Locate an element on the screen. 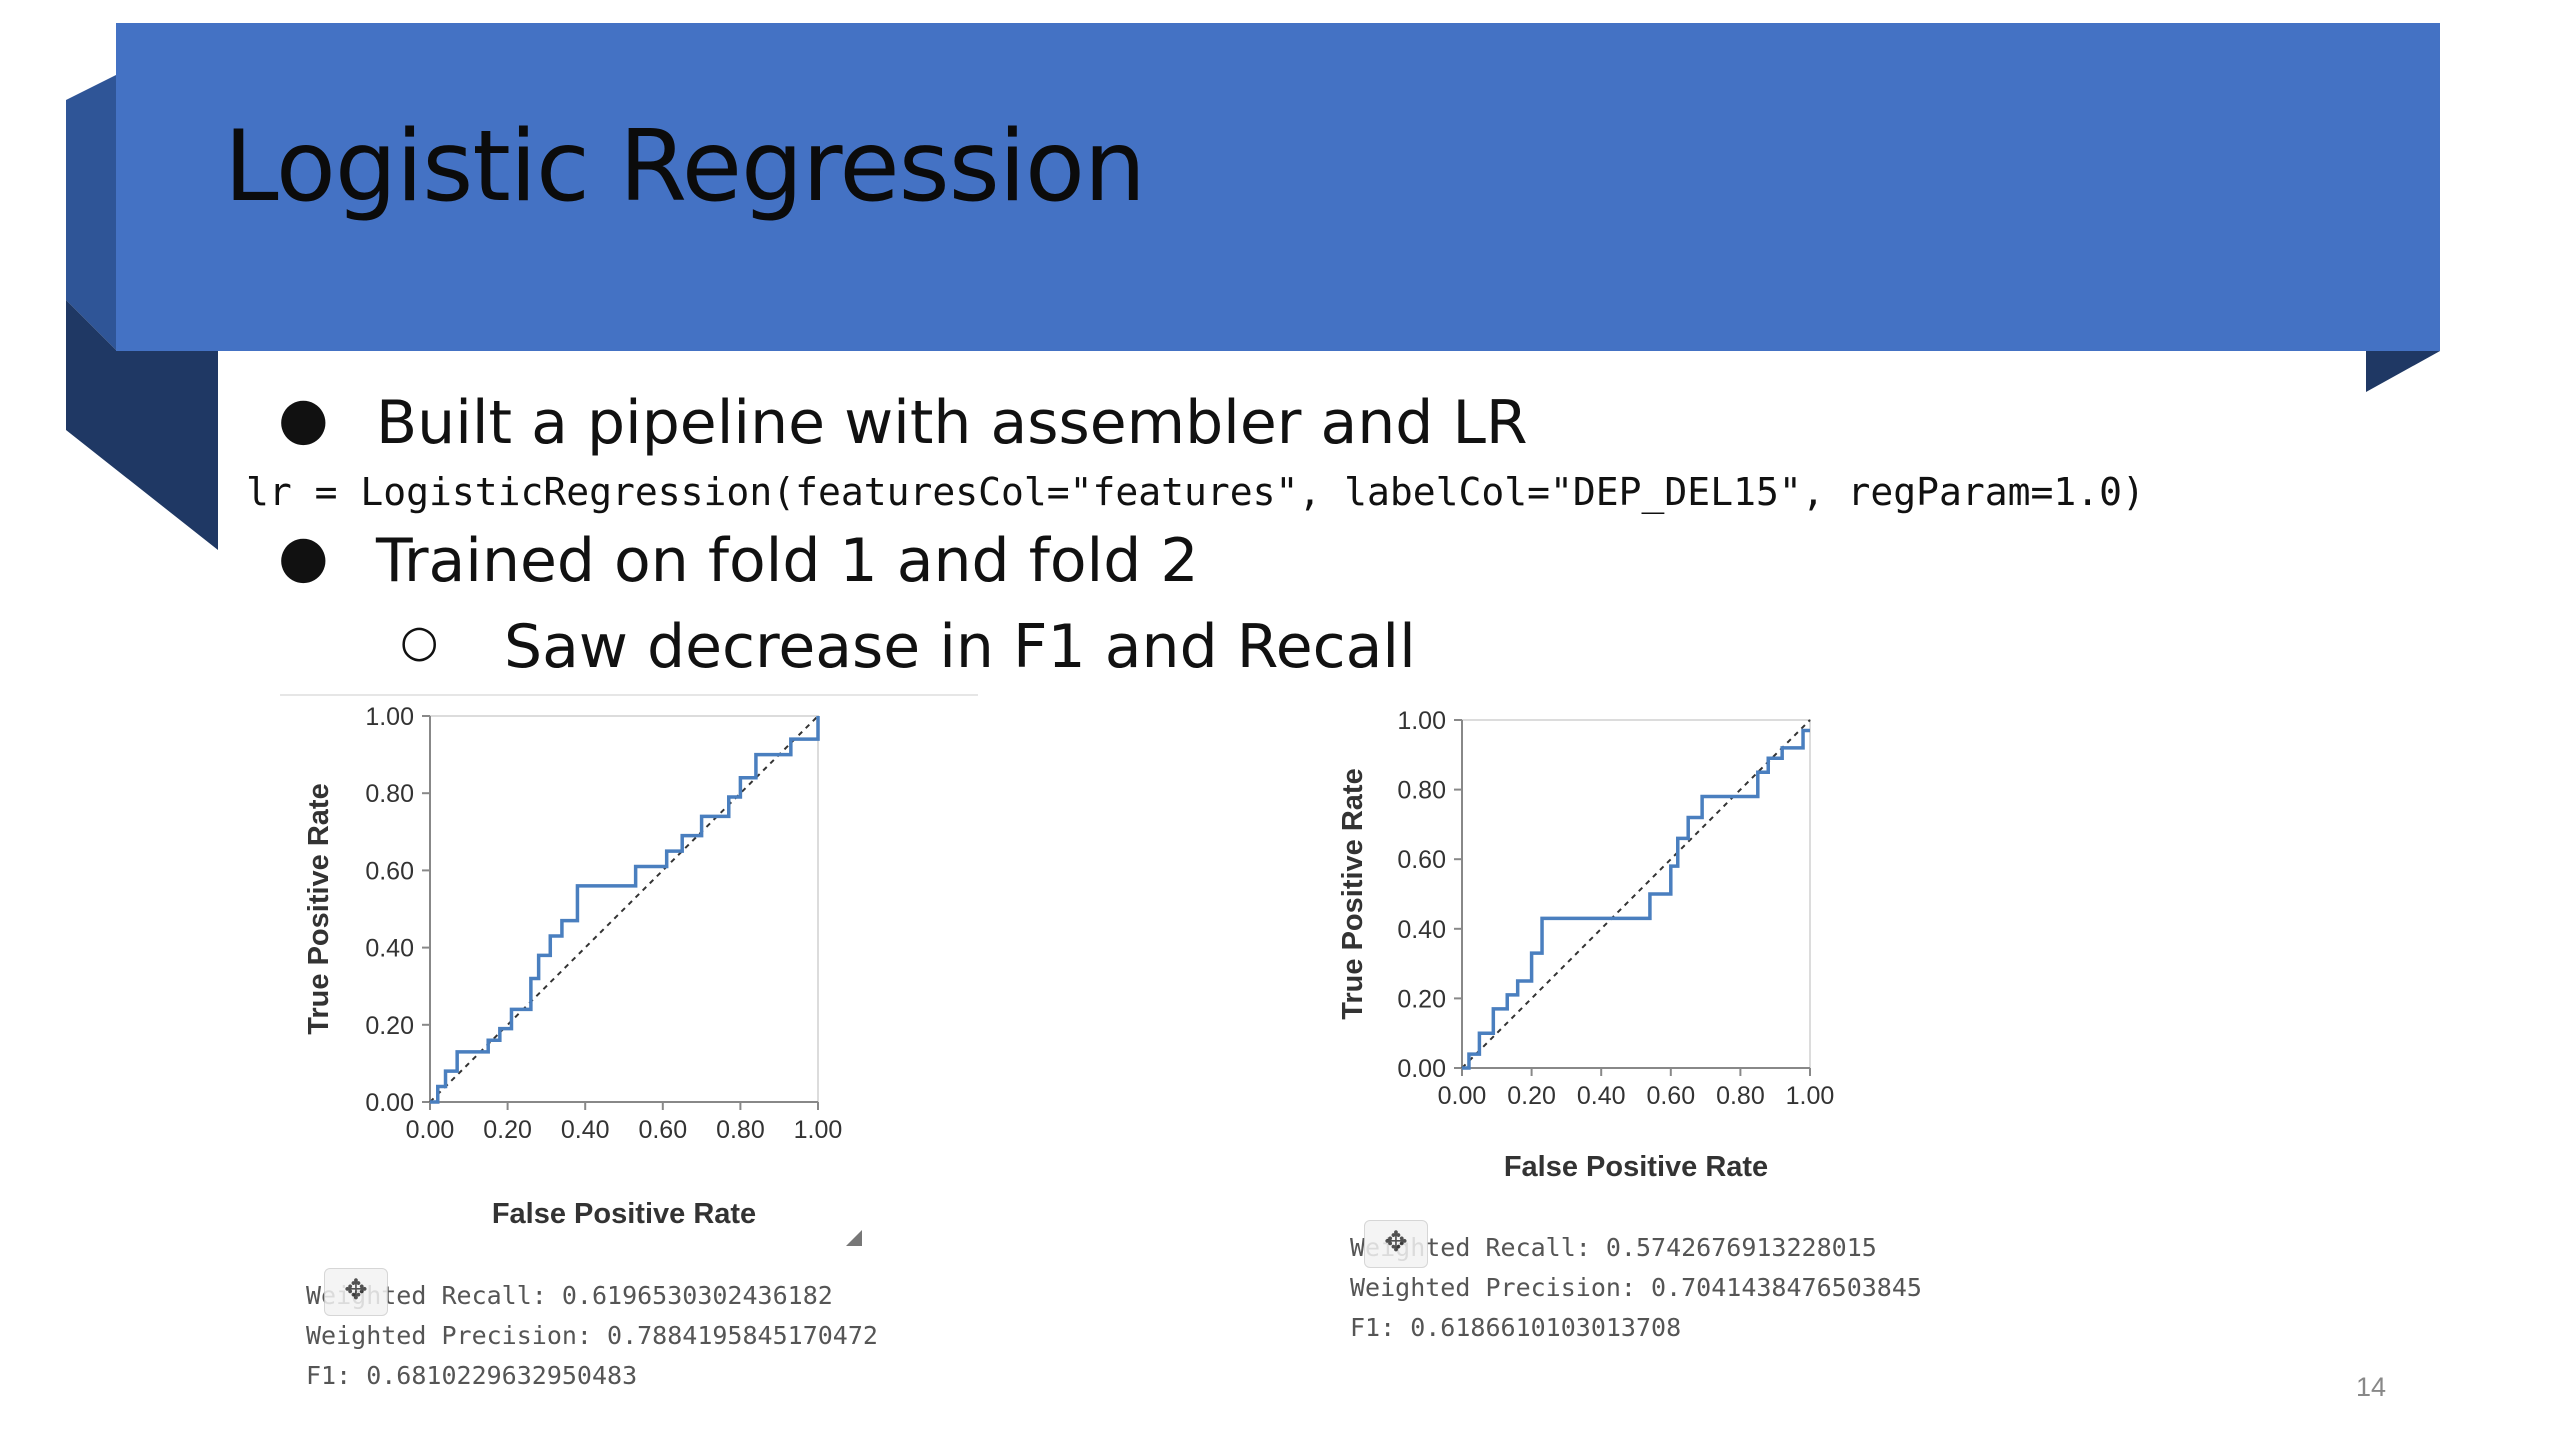  f1-score: F1: 0.6810229632950483 is located at coordinates (472, 1375).